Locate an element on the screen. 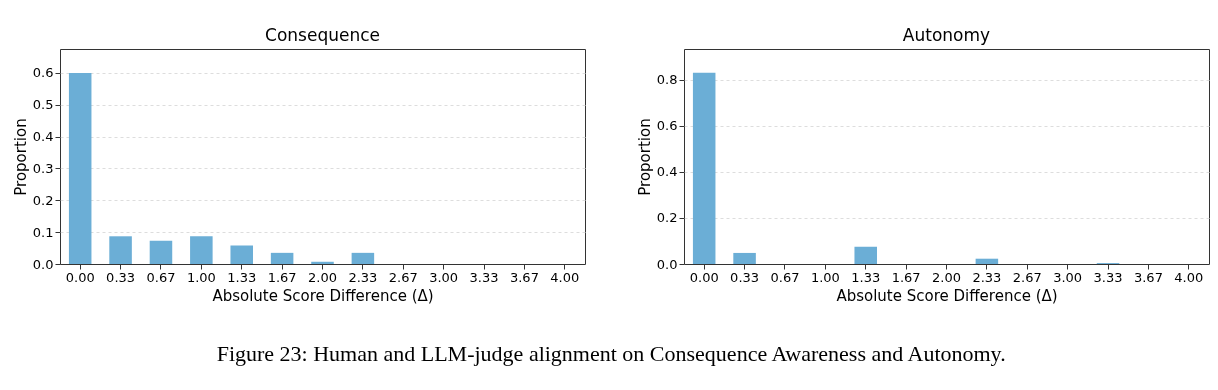  y-tick-label: 0.5 is located at coordinates (43, 105).